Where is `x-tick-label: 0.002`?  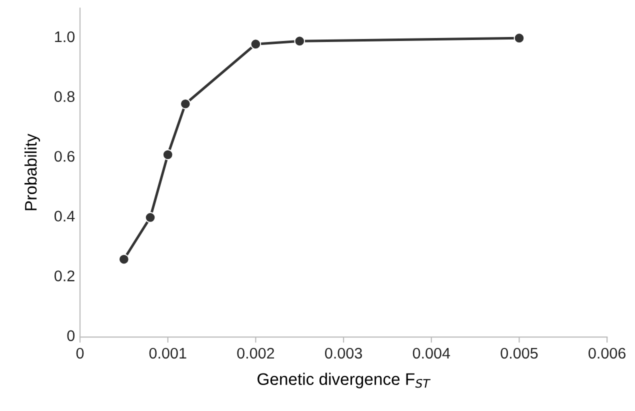
x-tick-label: 0.002 is located at coordinates (255, 353).